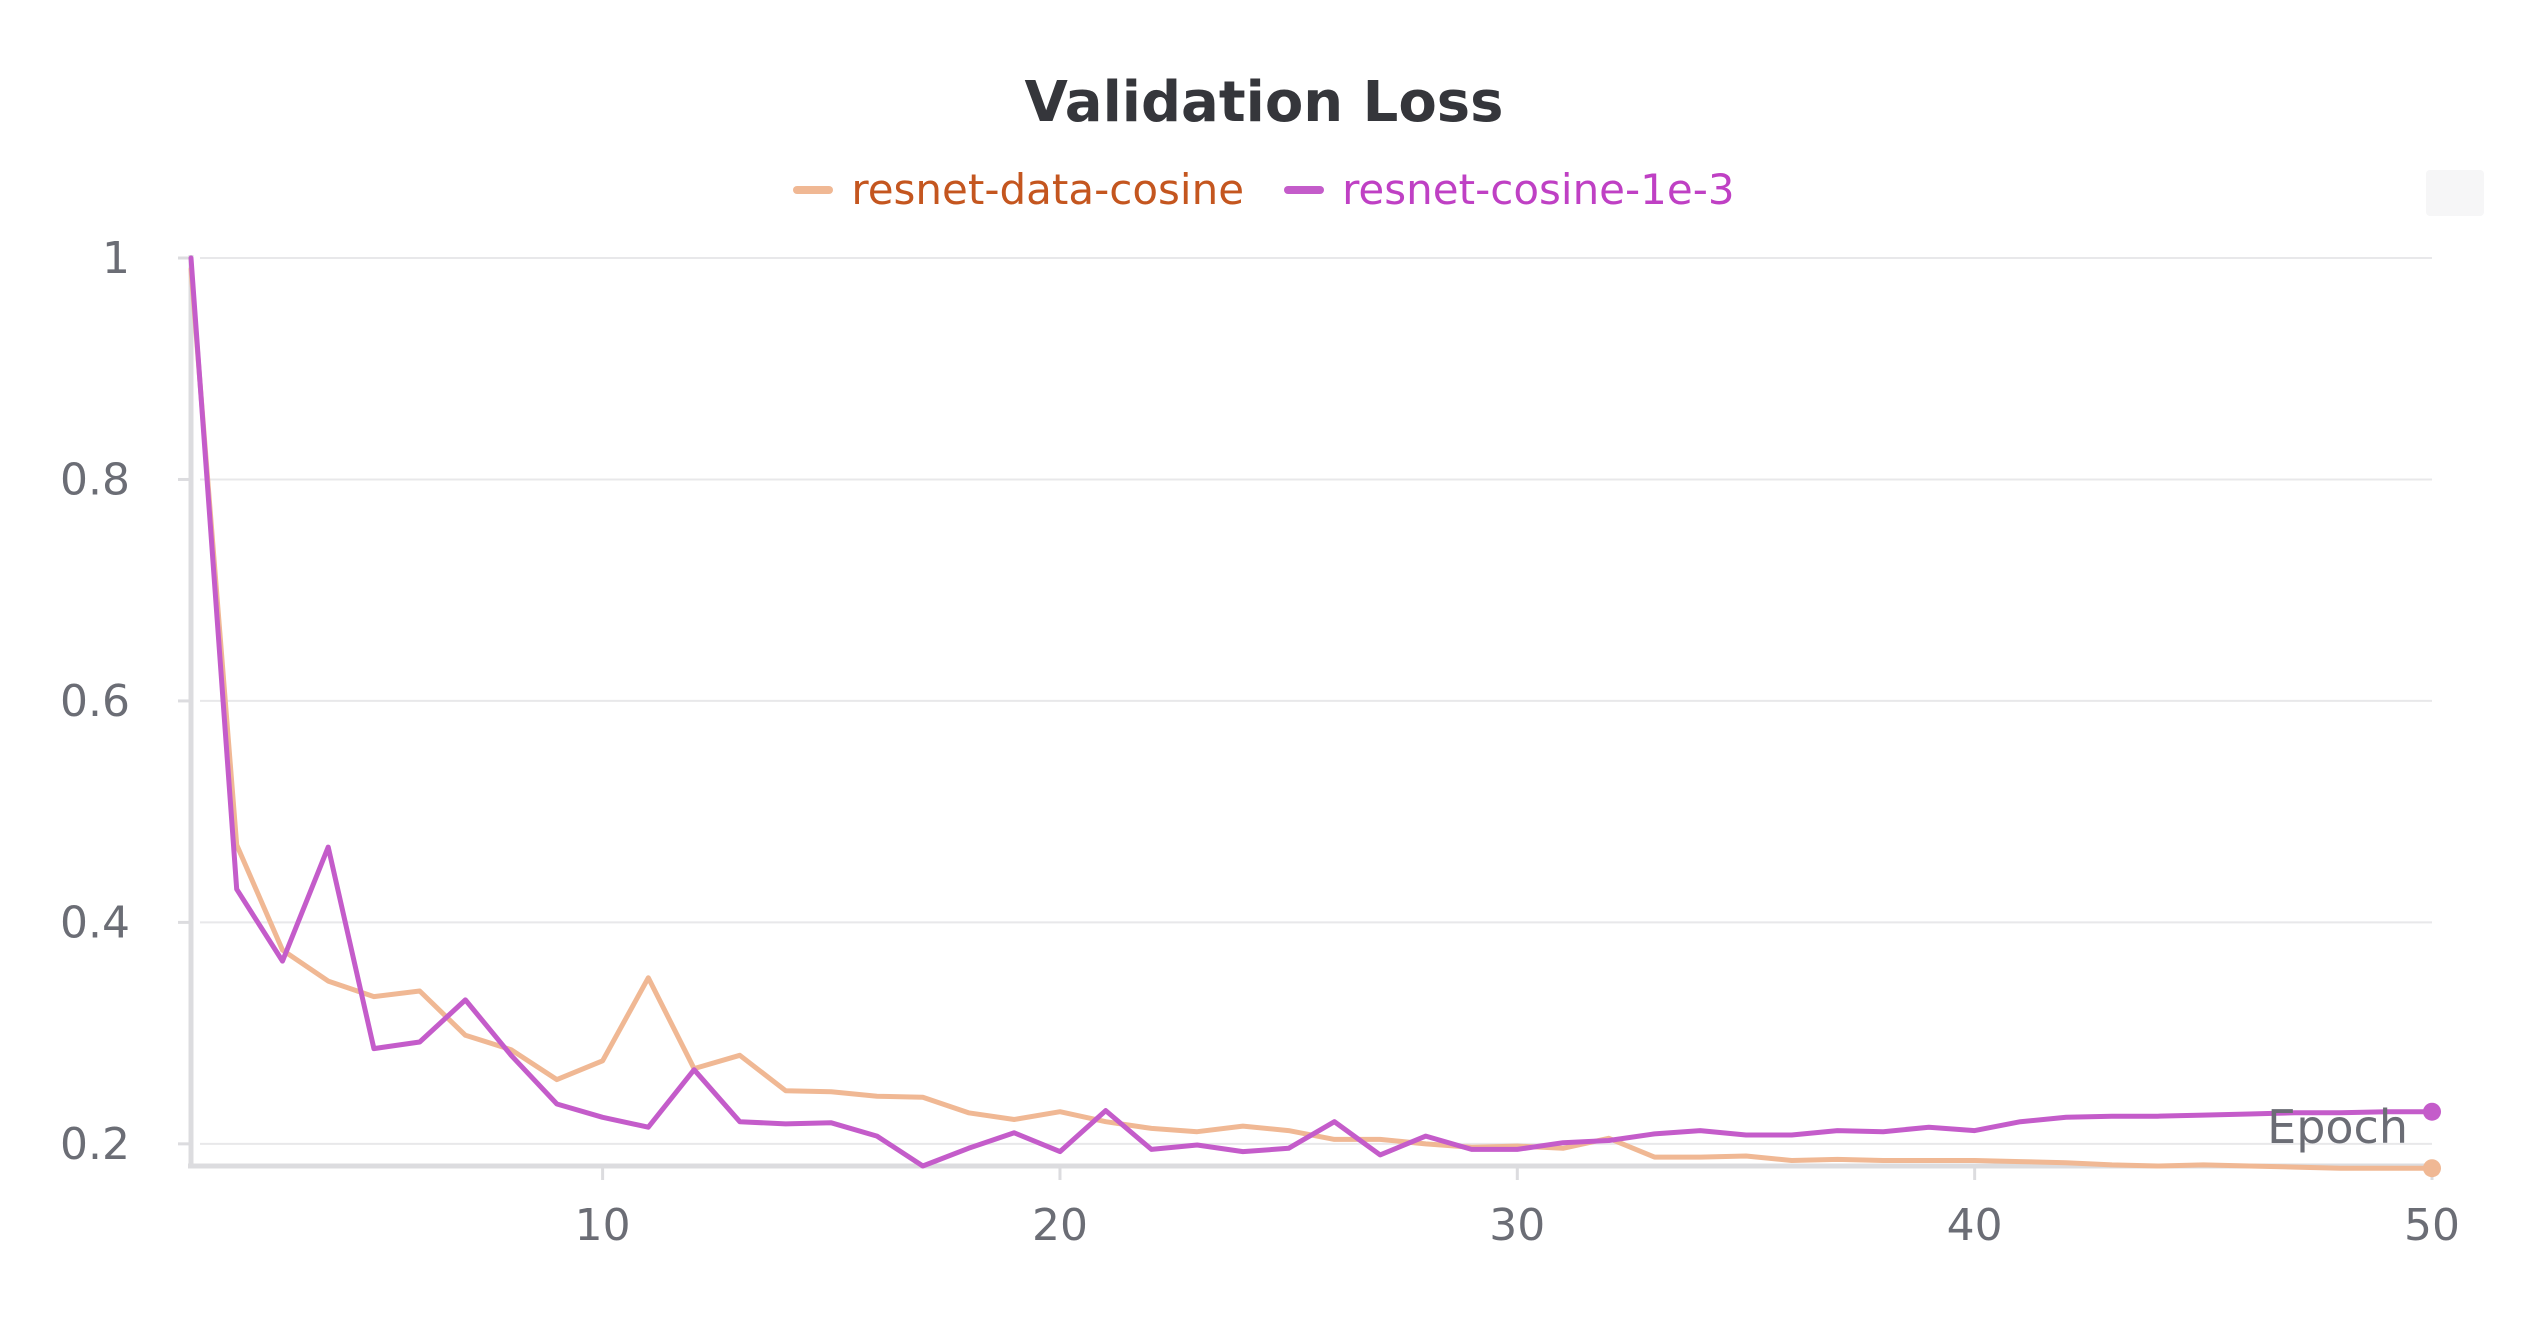  Describe the element at coordinates (95, 1144) in the screenshot. I see `y-tick-label: 0.2` at that location.